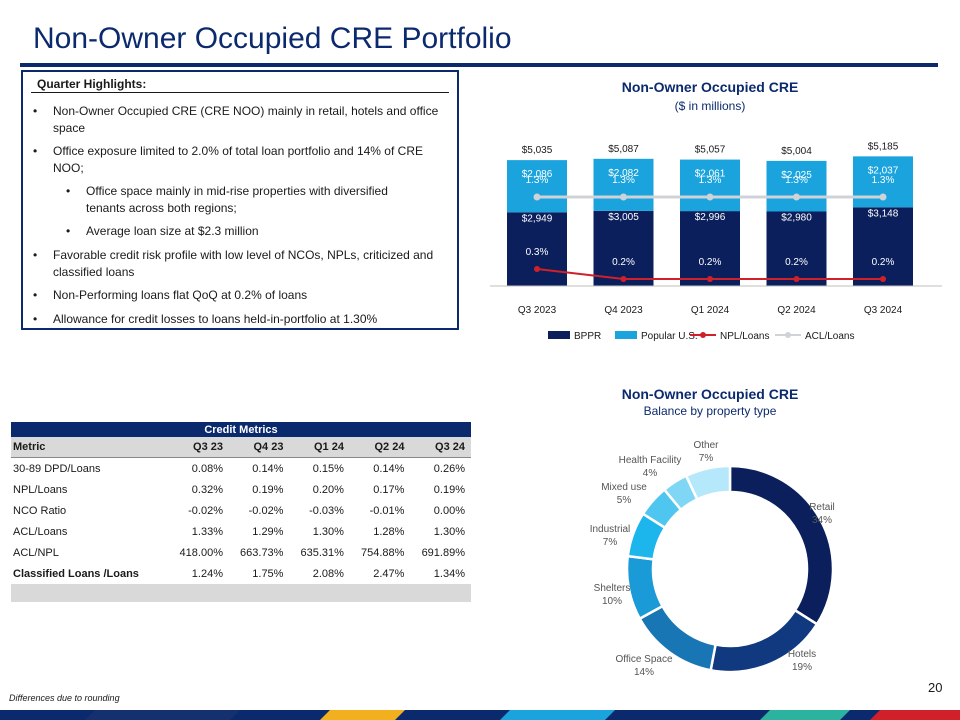 The width and height of the screenshot is (960, 720). Describe the element at coordinates (90, 447) in the screenshot. I see `header-cell: Metric` at that location.